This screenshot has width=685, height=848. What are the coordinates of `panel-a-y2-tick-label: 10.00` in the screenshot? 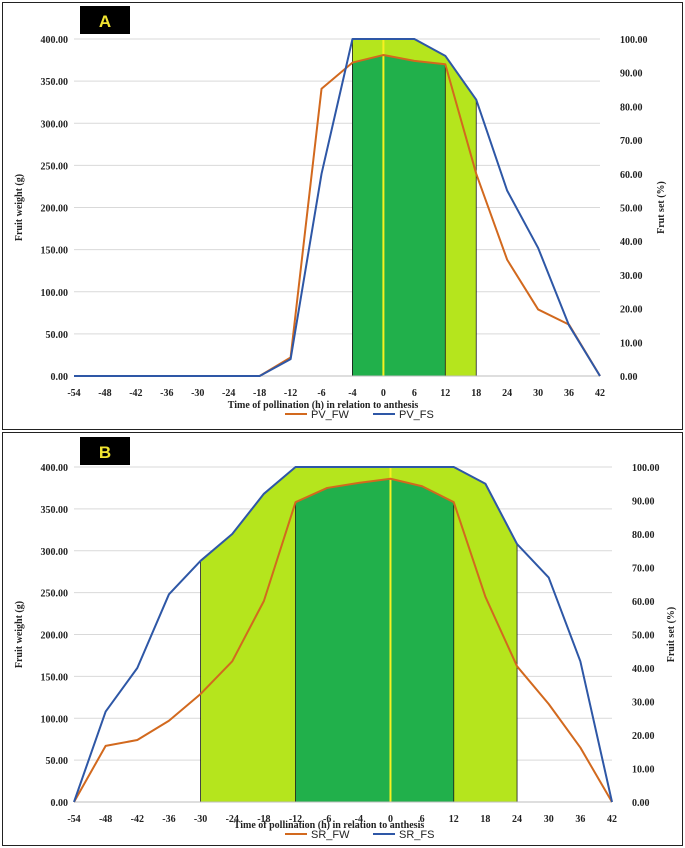 It's located at (631, 343).